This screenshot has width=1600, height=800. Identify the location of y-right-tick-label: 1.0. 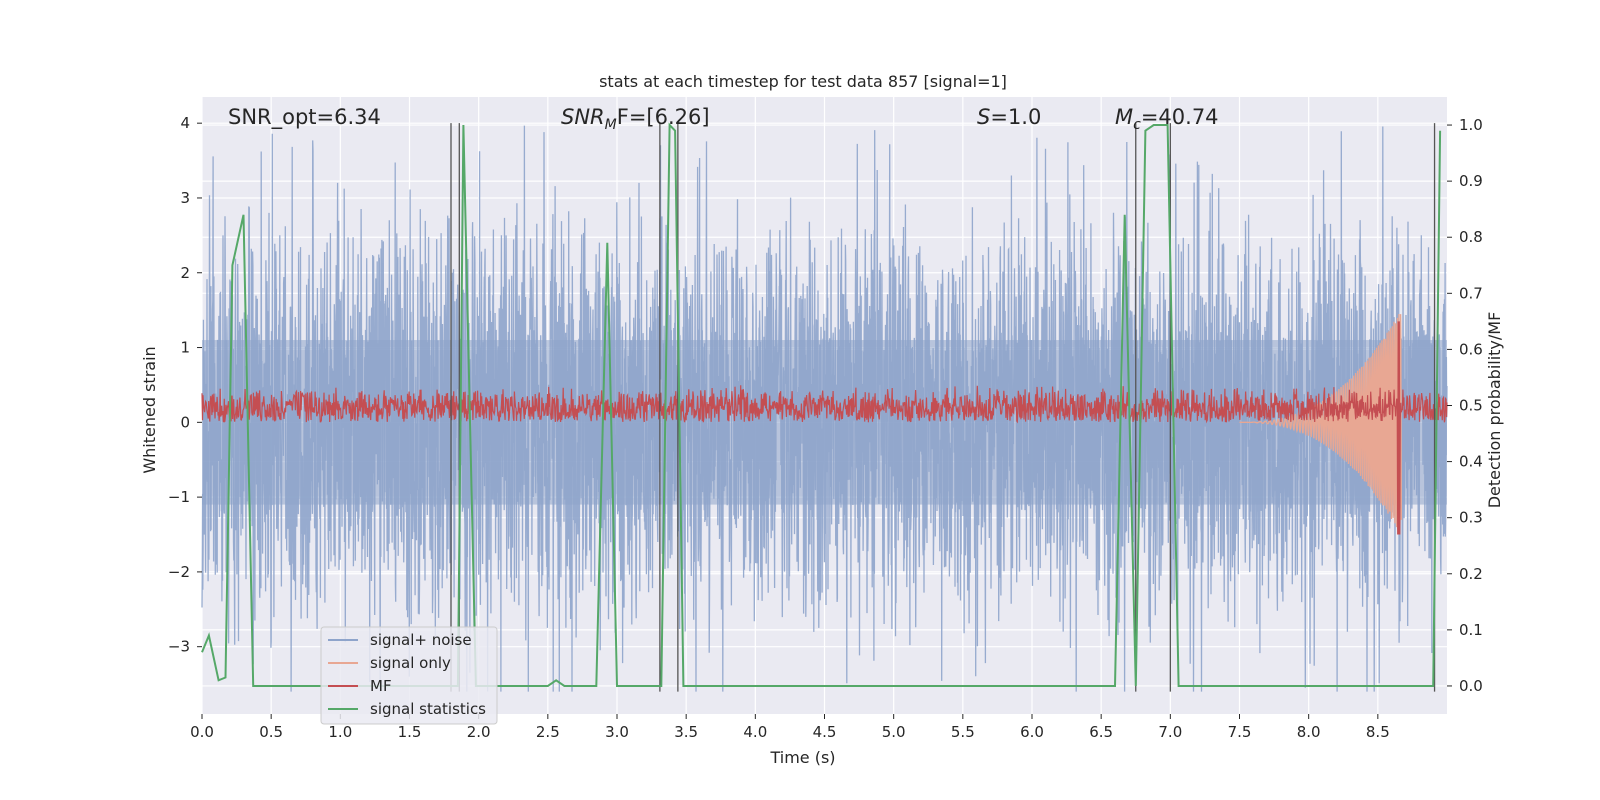
(1471, 125).